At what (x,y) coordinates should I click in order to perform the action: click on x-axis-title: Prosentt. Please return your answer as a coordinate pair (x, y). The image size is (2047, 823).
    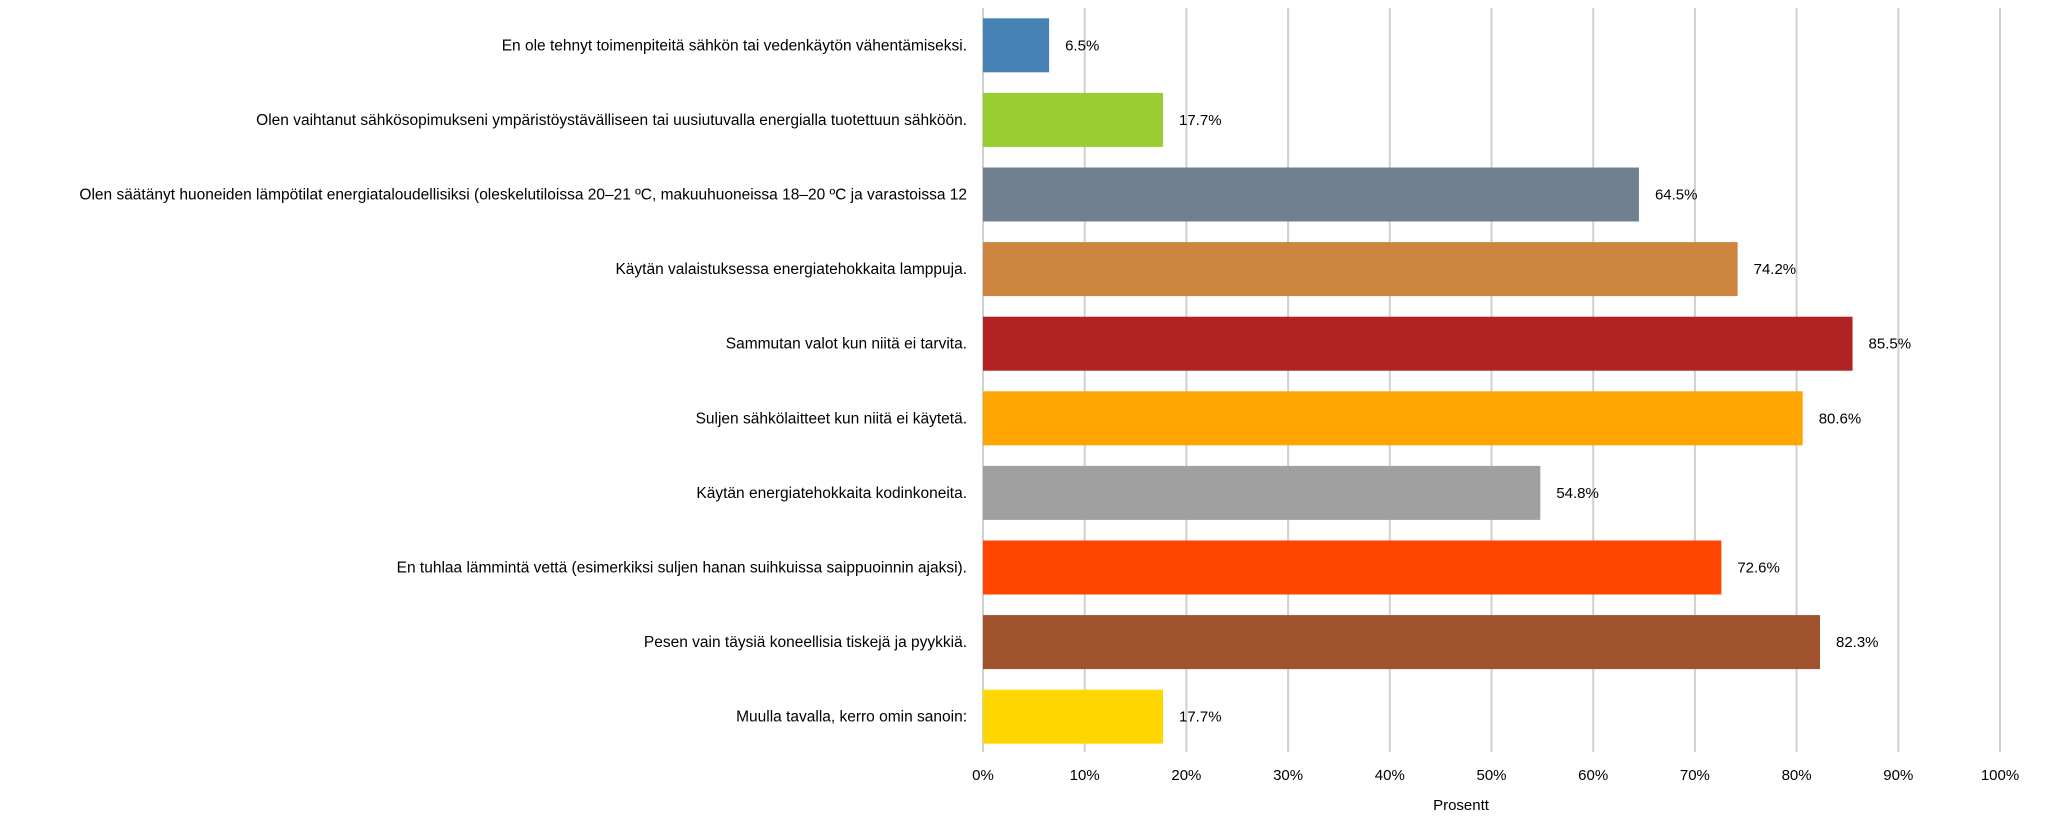
    Looking at the image, I should click on (1461, 805).